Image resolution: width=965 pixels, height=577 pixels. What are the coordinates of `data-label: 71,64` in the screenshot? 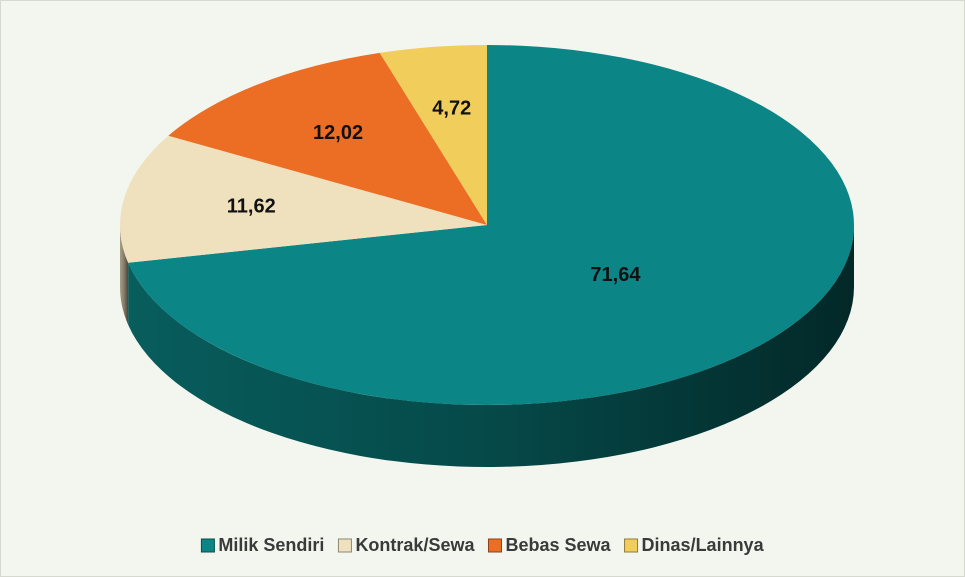 It's located at (615, 275).